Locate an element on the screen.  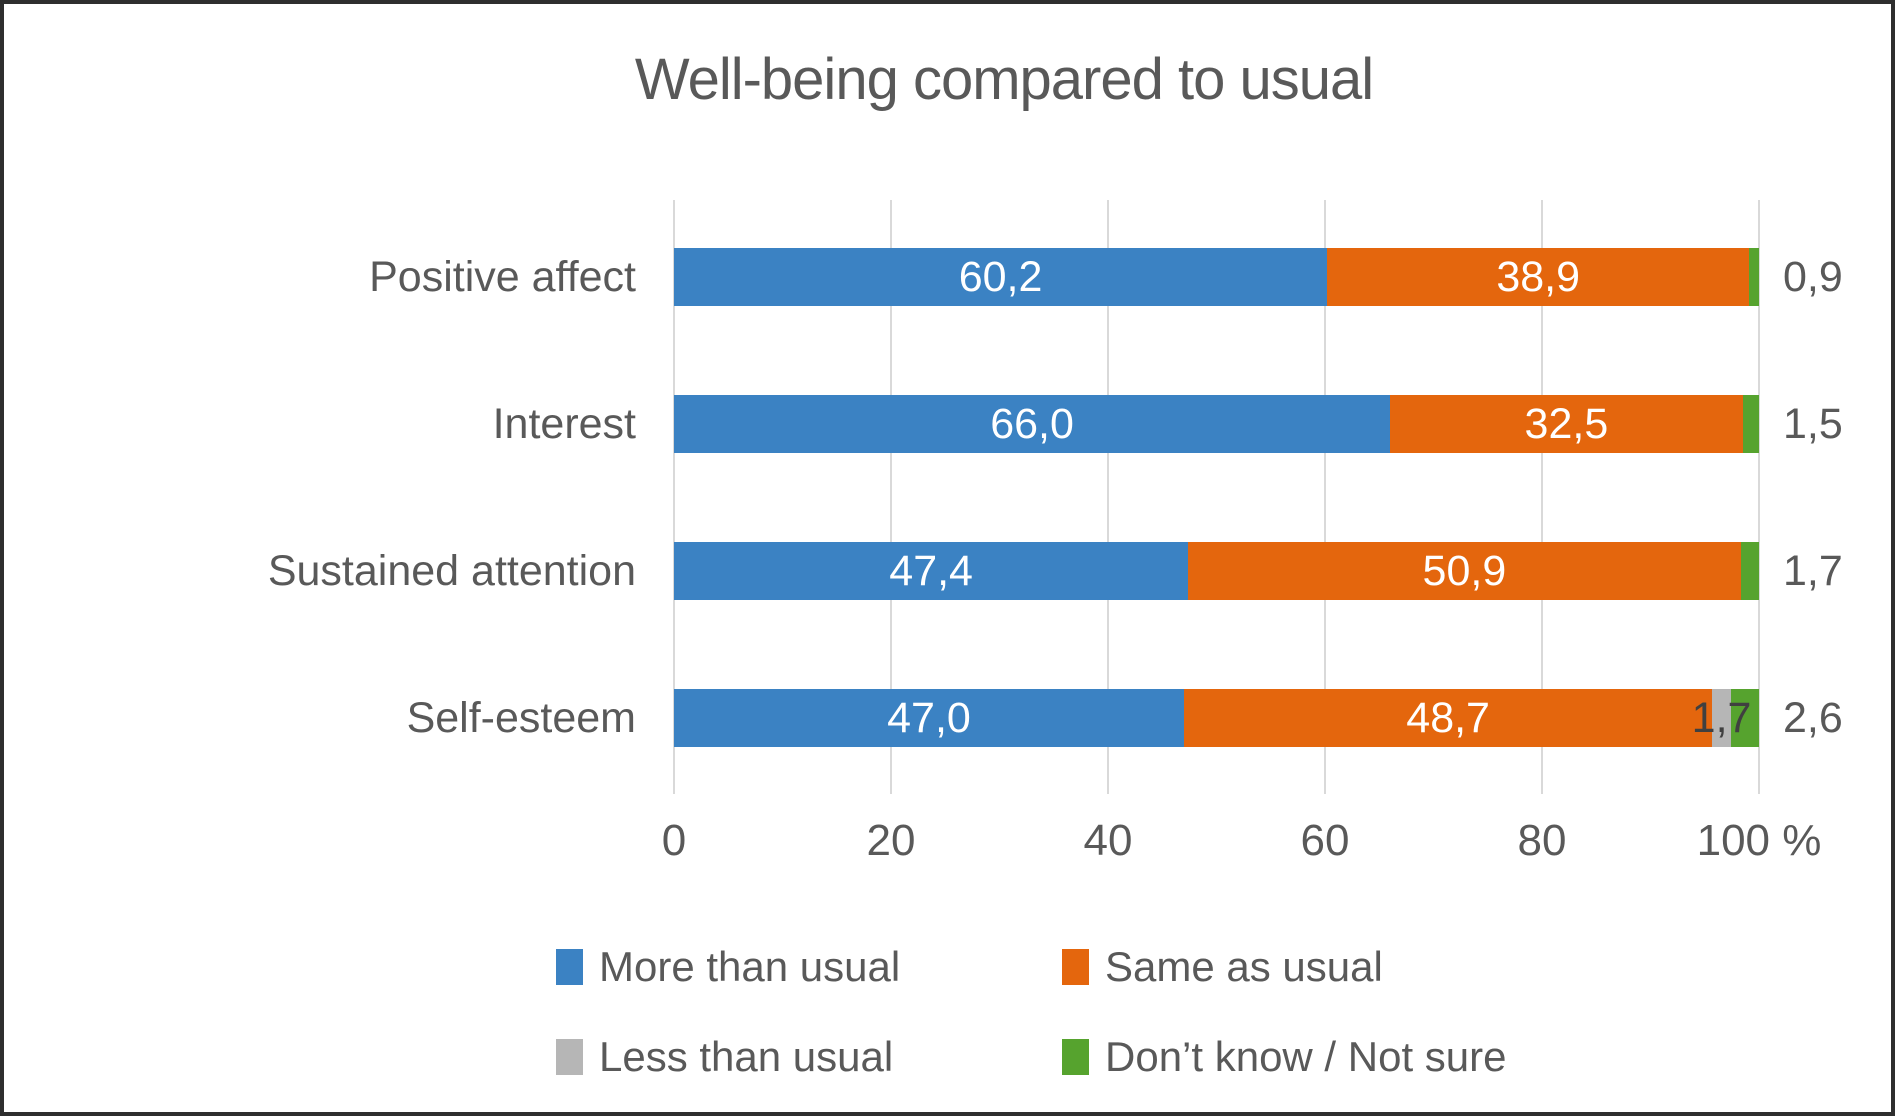
segment-value-label: 66,0 is located at coordinates (1032, 423).